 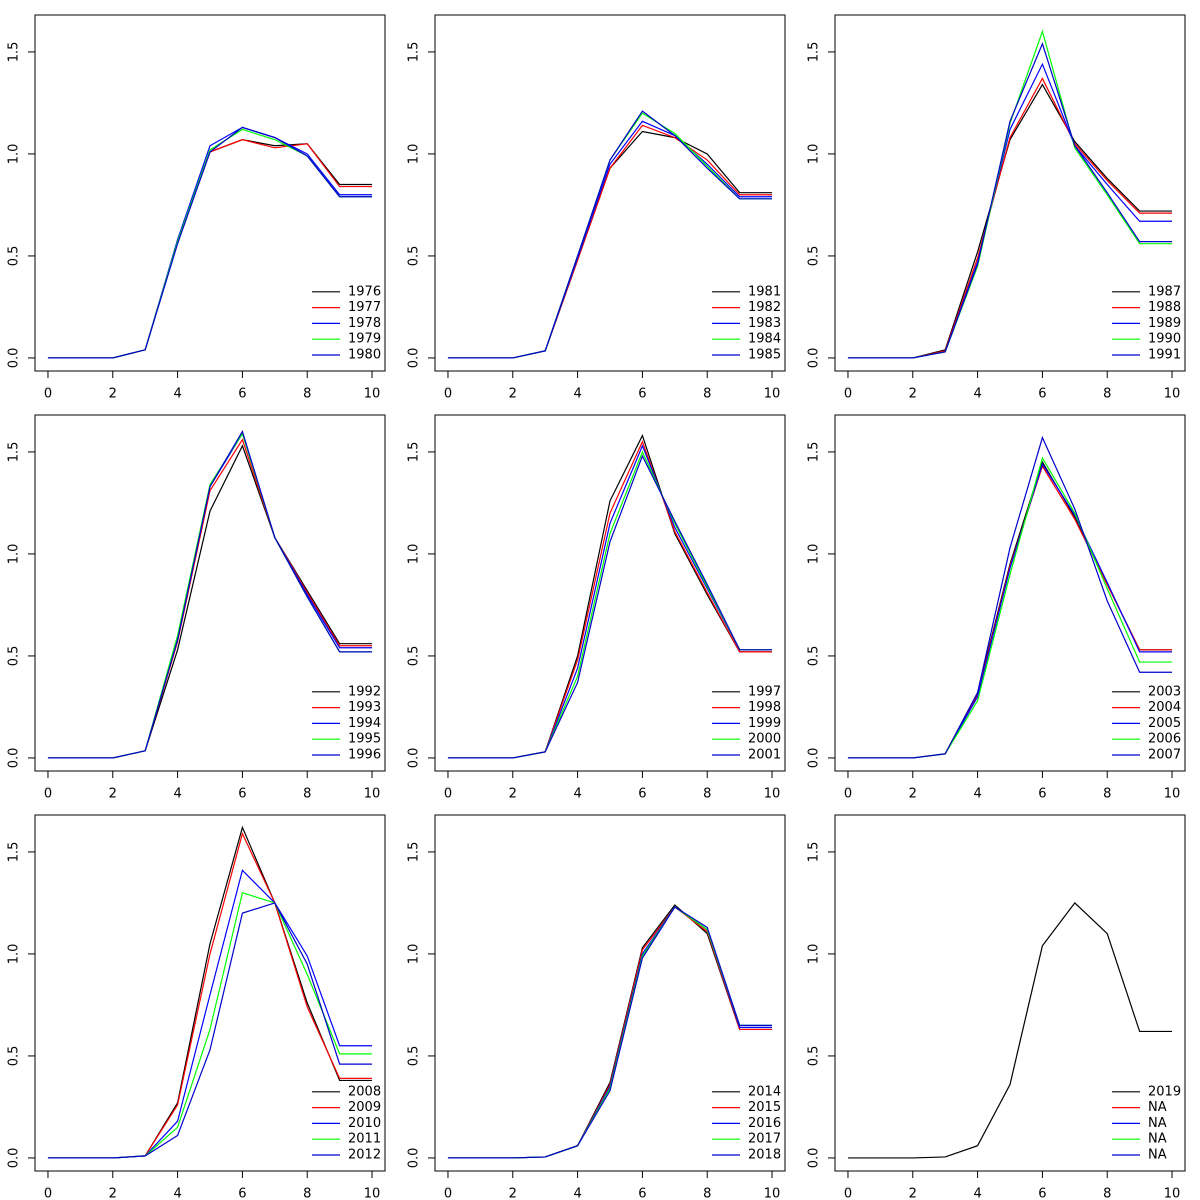 What do you see at coordinates (364, 723) in the screenshot?
I see `legend-label: 1994` at bounding box center [364, 723].